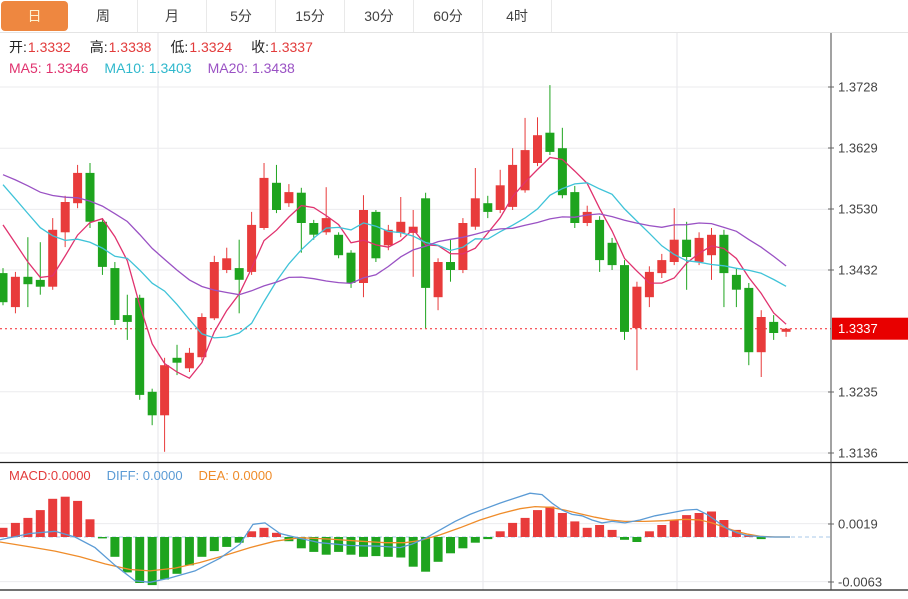 Image resolution: width=908 pixels, height=599 pixels. Describe the element at coordinates (144, 475) in the screenshot. I see `diff-value-readout: DIFF: 0.0000` at that location.